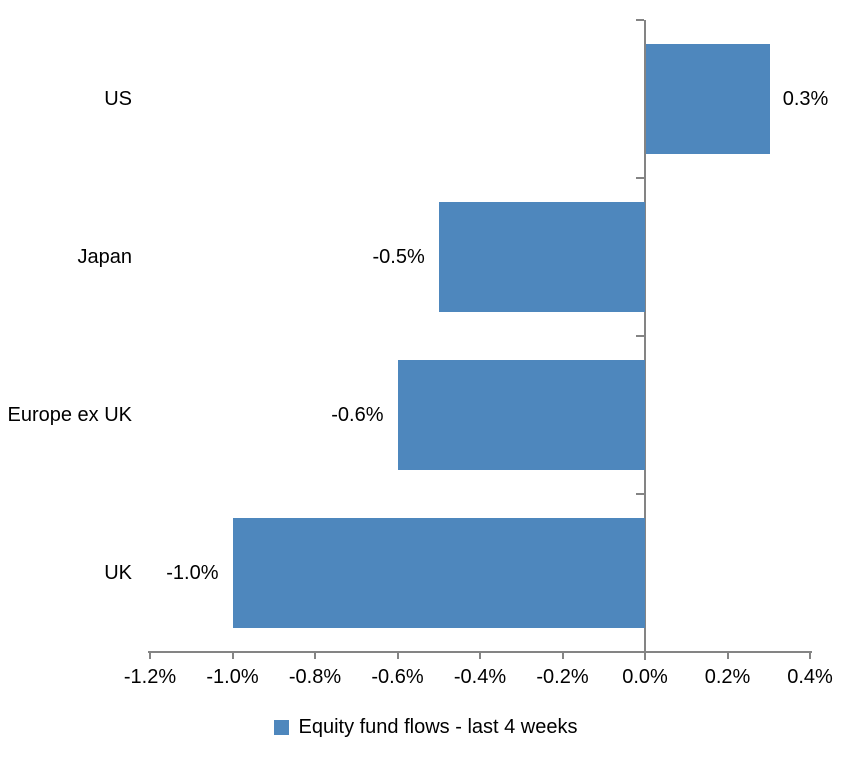  Describe the element at coordinates (810, 677) in the screenshot. I see `x-tick-label: 0.4%` at that location.